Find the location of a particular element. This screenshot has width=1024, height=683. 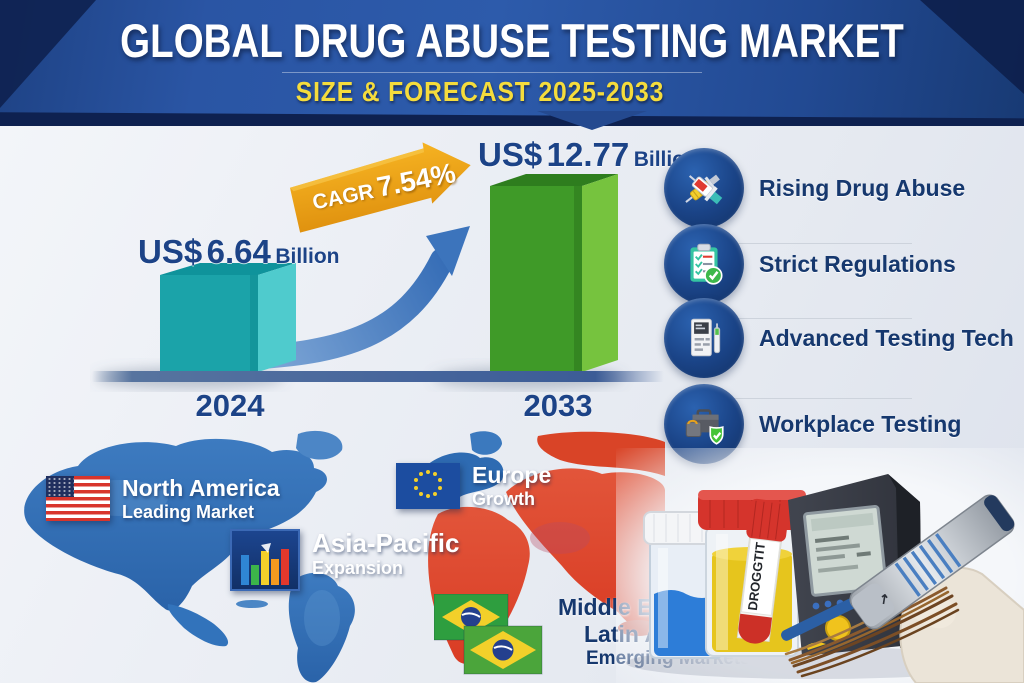

region-asia-pacific: Asia-Pacific Expansion is located at coordinates (345, 559).